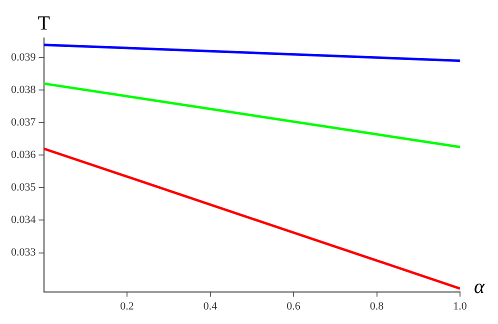 The width and height of the screenshot is (498, 324). What do you see at coordinates (479, 287) in the screenshot?
I see `x-axis-title: α` at bounding box center [479, 287].